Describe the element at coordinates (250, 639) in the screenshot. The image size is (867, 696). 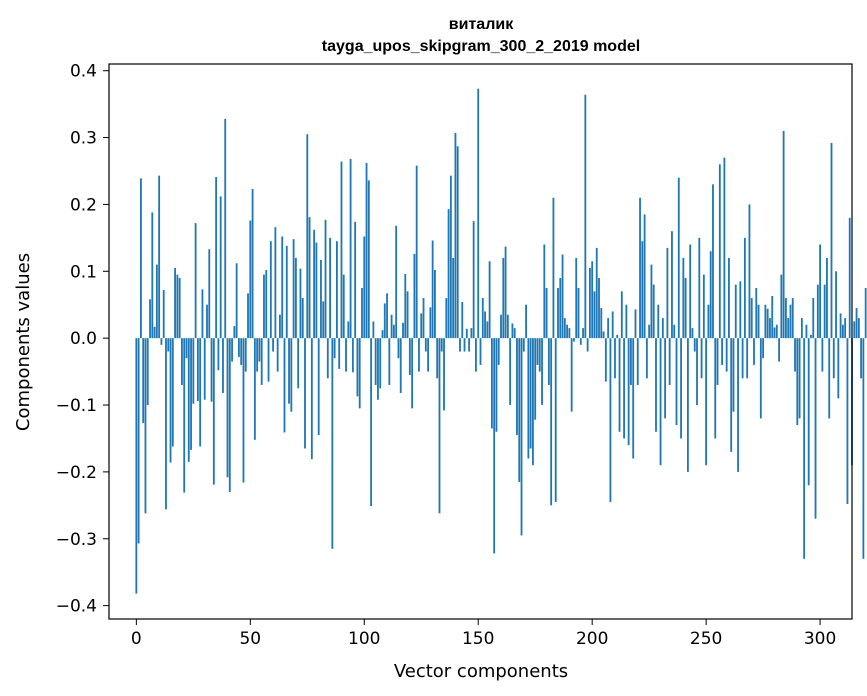
I see `x-tick-label: 50` at that location.